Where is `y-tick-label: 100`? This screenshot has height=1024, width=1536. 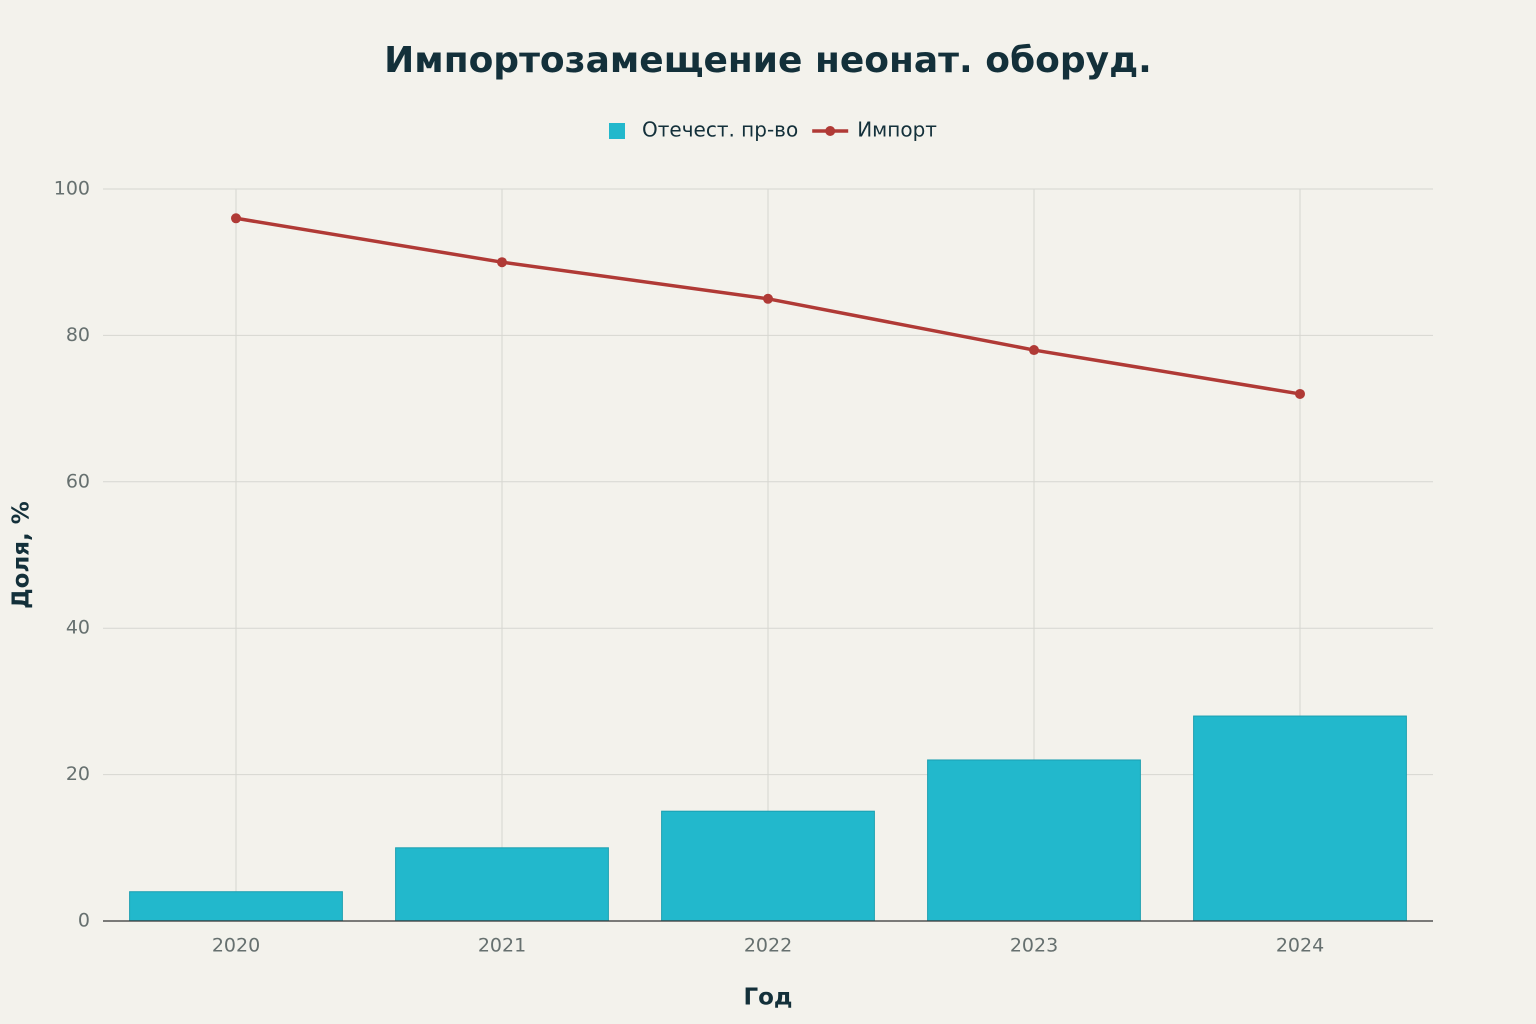
y-tick-label: 100 is located at coordinates (72, 189).